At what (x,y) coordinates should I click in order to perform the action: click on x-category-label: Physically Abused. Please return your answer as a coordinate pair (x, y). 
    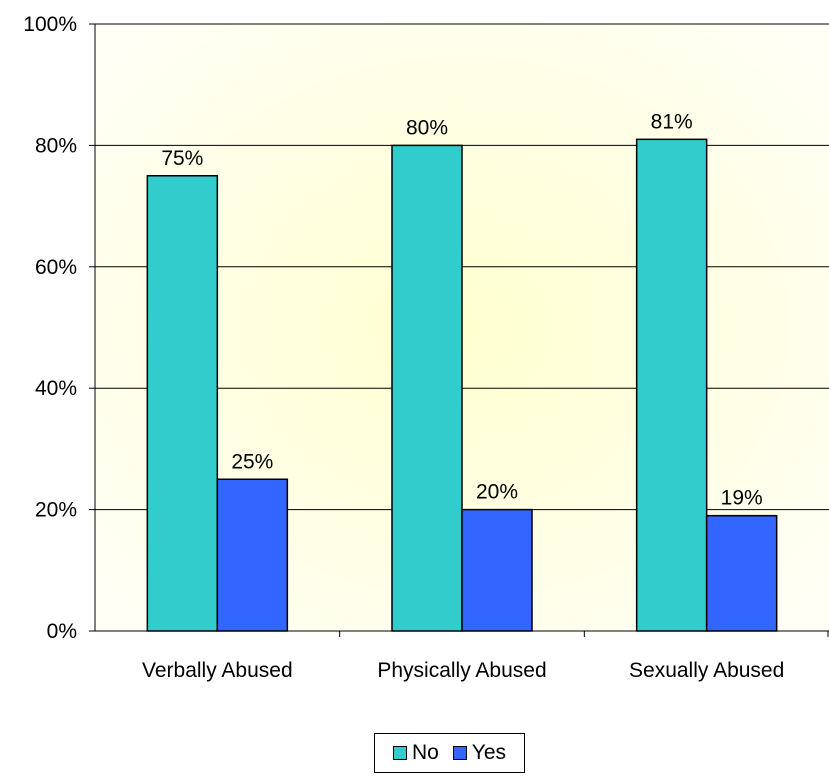
    Looking at the image, I should click on (461, 670).